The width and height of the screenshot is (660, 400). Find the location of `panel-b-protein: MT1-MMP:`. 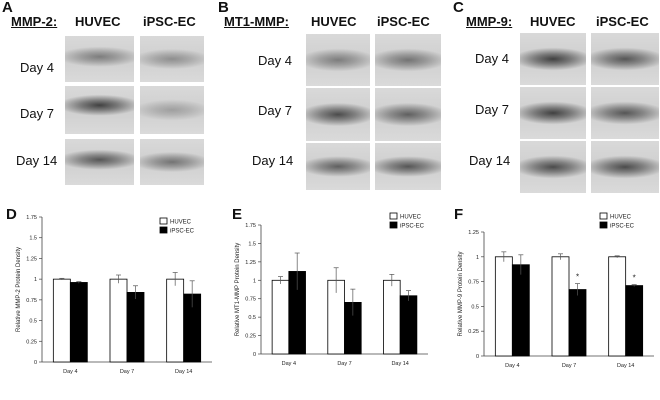

panel-b-protein: MT1-MMP: is located at coordinates (256, 21).